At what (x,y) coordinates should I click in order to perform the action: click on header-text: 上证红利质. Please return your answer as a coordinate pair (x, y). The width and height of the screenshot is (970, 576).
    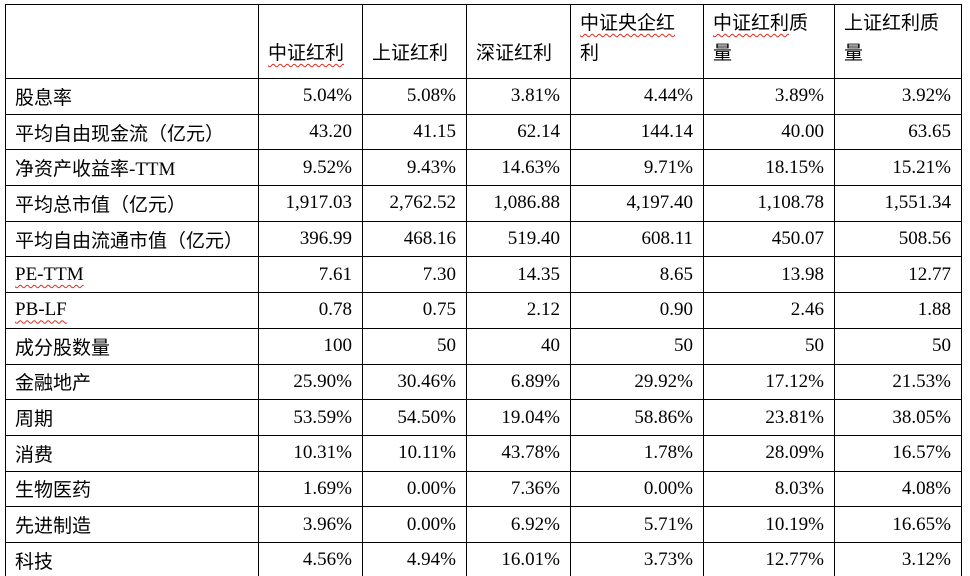
    Looking at the image, I should click on (892, 23).